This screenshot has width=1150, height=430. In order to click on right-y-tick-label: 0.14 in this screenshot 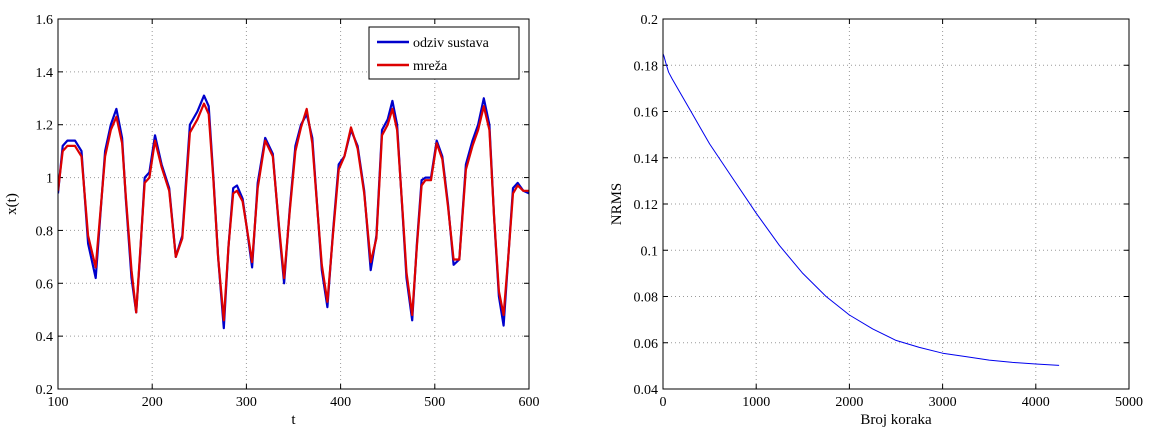, I will do `click(646, 159)`.